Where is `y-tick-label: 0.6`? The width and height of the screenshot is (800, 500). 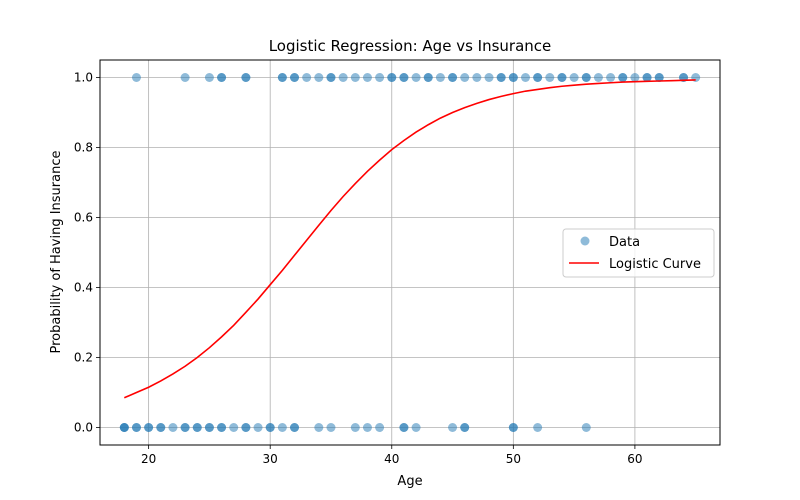 y-tick-label: 0.6 is located at coordinates (83, 218).